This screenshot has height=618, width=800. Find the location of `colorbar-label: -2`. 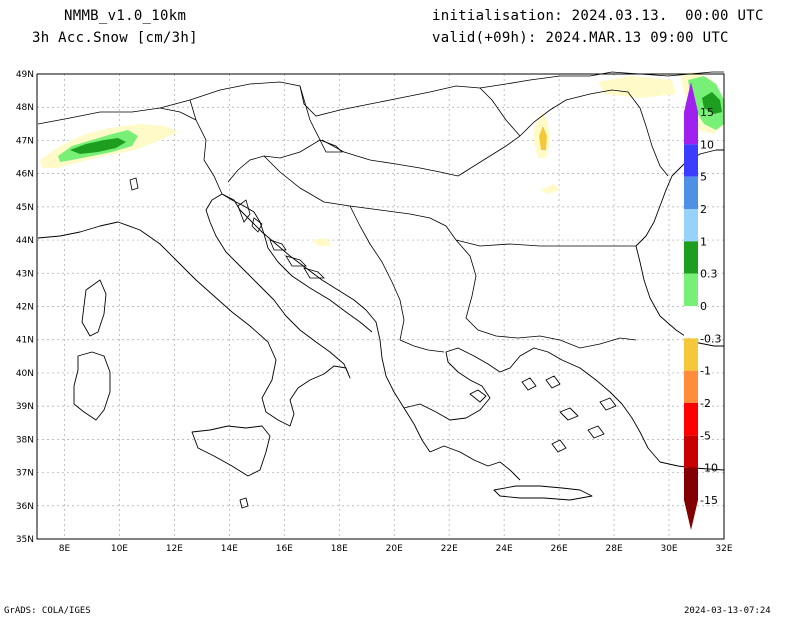

colorbar-label: -2 is located at coordinates (705, 403).